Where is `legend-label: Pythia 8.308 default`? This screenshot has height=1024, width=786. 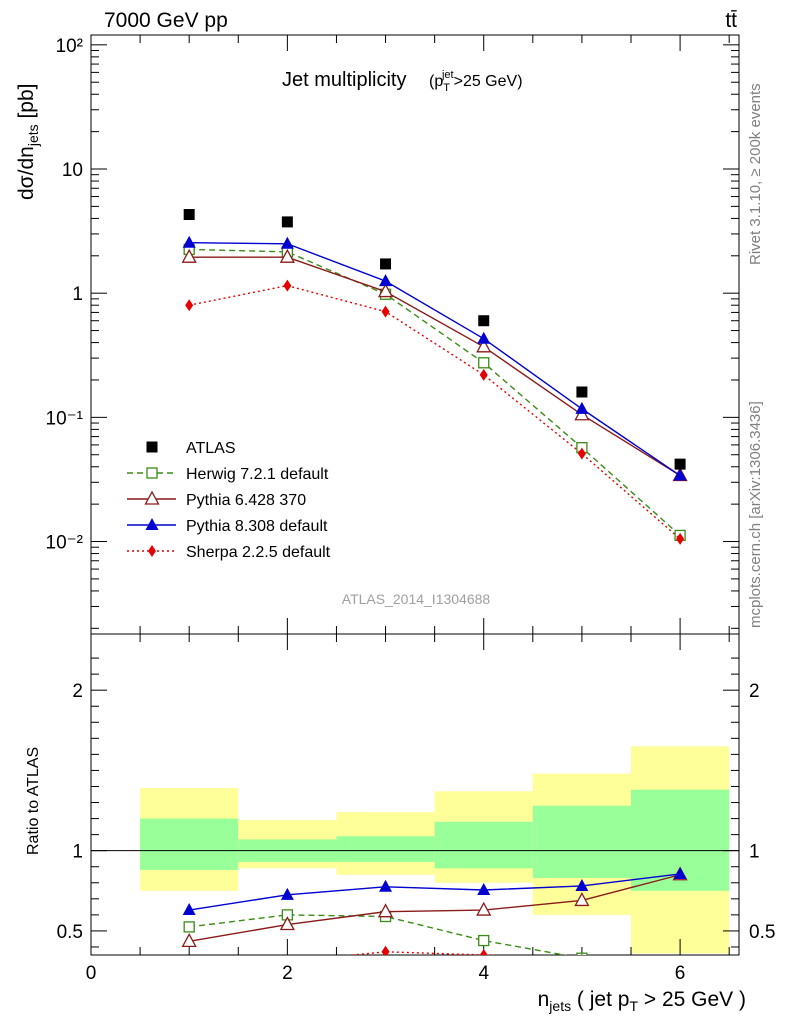
legend-label: Pythia 8.308 default is located at coordinates (257, 526).